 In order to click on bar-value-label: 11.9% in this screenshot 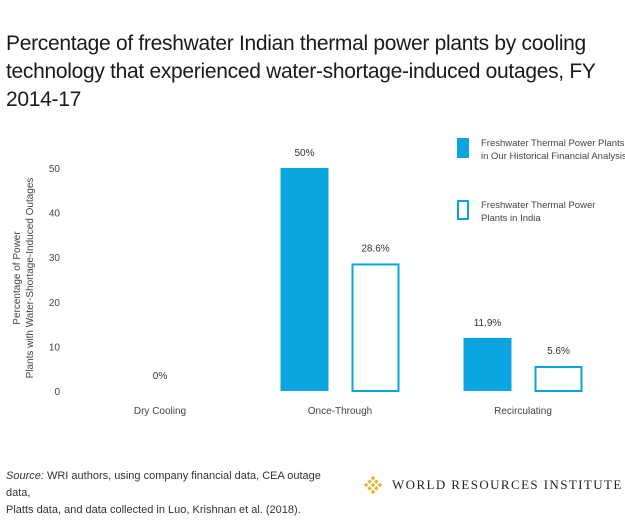, I will do `click(488, 323)`.